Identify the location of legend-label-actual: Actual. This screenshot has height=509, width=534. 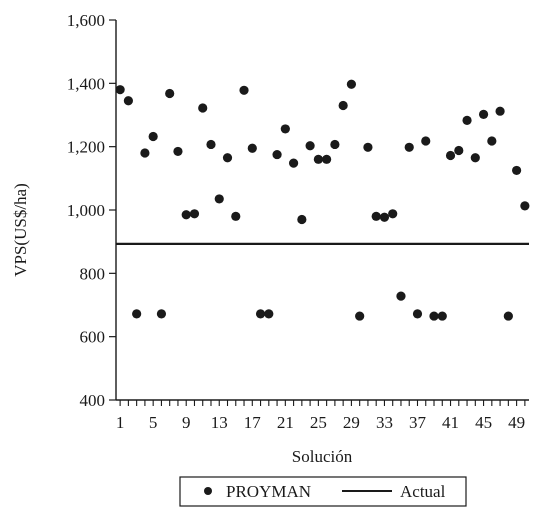
(423, 491).